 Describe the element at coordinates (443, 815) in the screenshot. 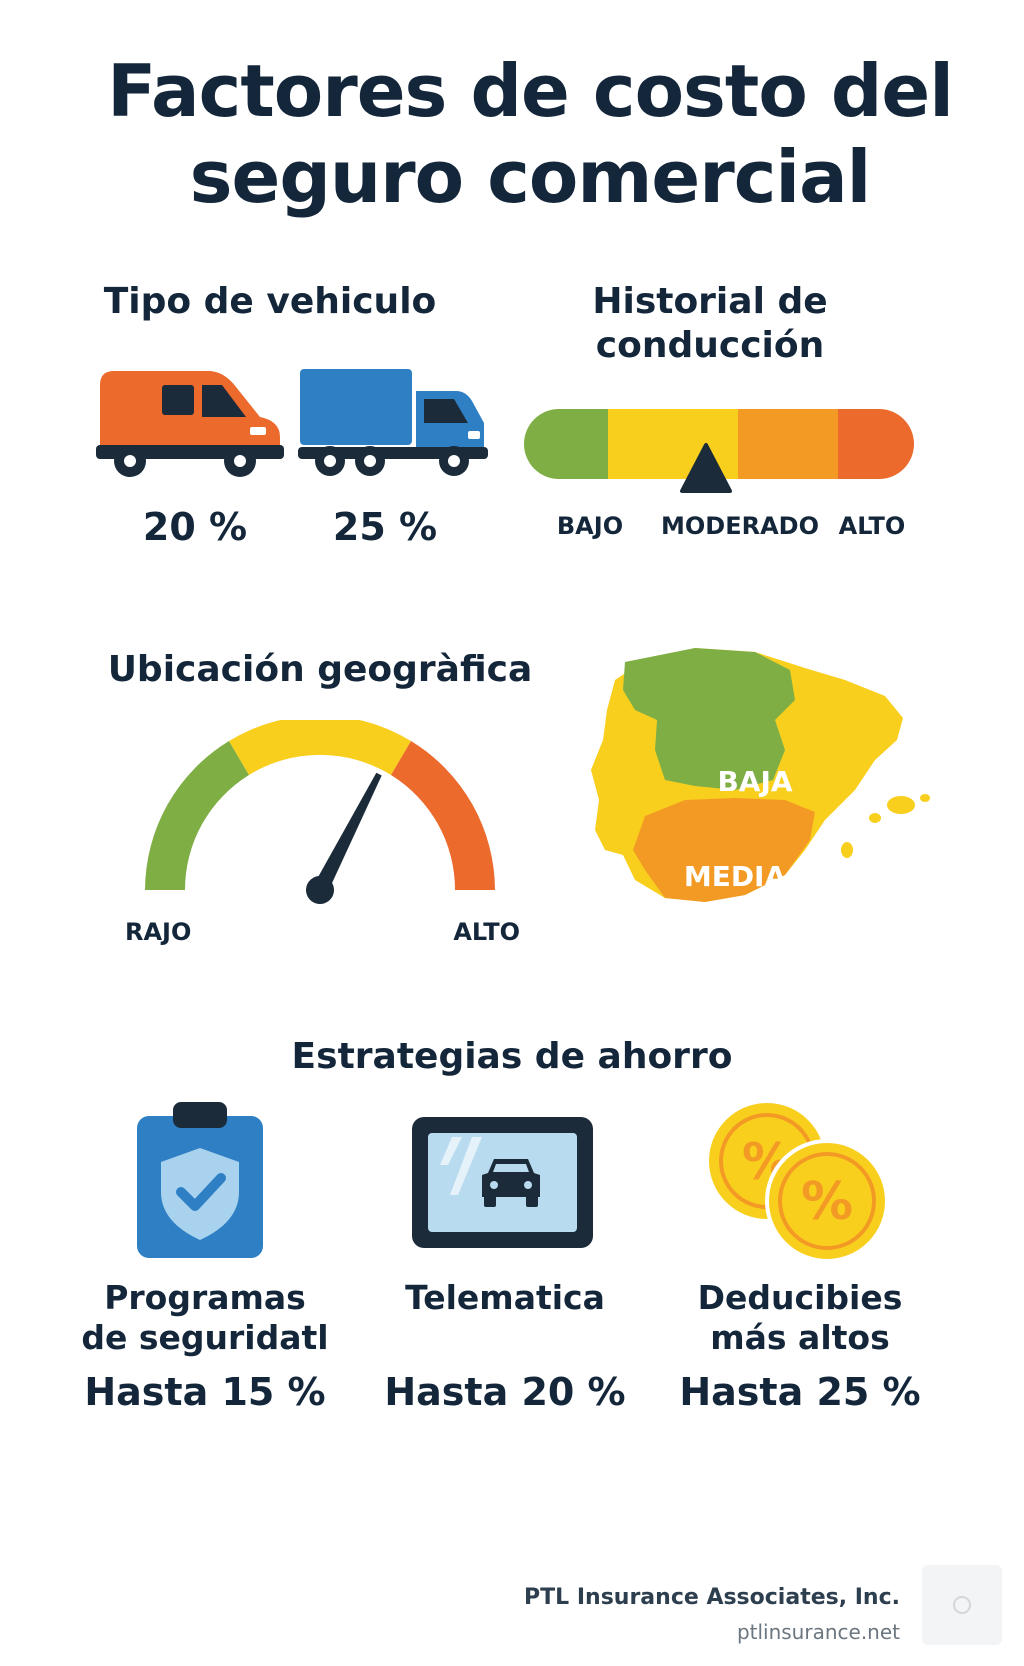

I see `gauge-segment-high` at that location.